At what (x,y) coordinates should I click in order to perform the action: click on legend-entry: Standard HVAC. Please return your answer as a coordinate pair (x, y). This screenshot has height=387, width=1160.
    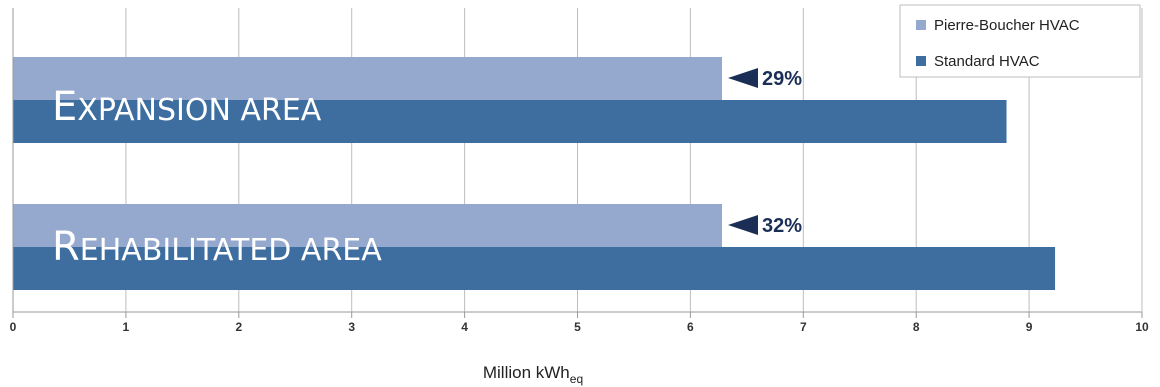
    Looking at the image, I should click on (987, 61).